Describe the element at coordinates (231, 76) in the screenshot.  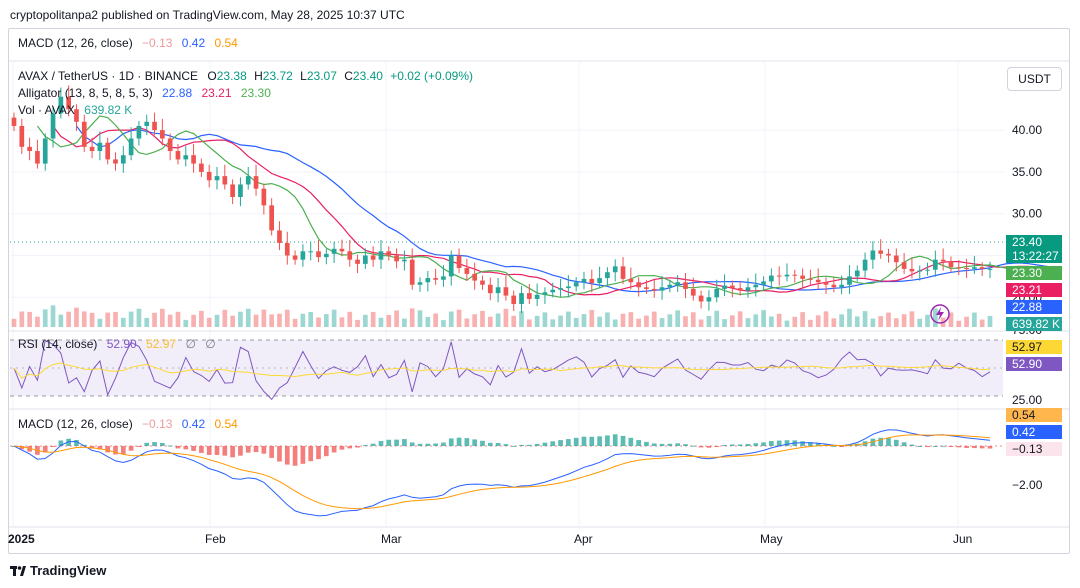
I see `open-value: 23.38` at that location.